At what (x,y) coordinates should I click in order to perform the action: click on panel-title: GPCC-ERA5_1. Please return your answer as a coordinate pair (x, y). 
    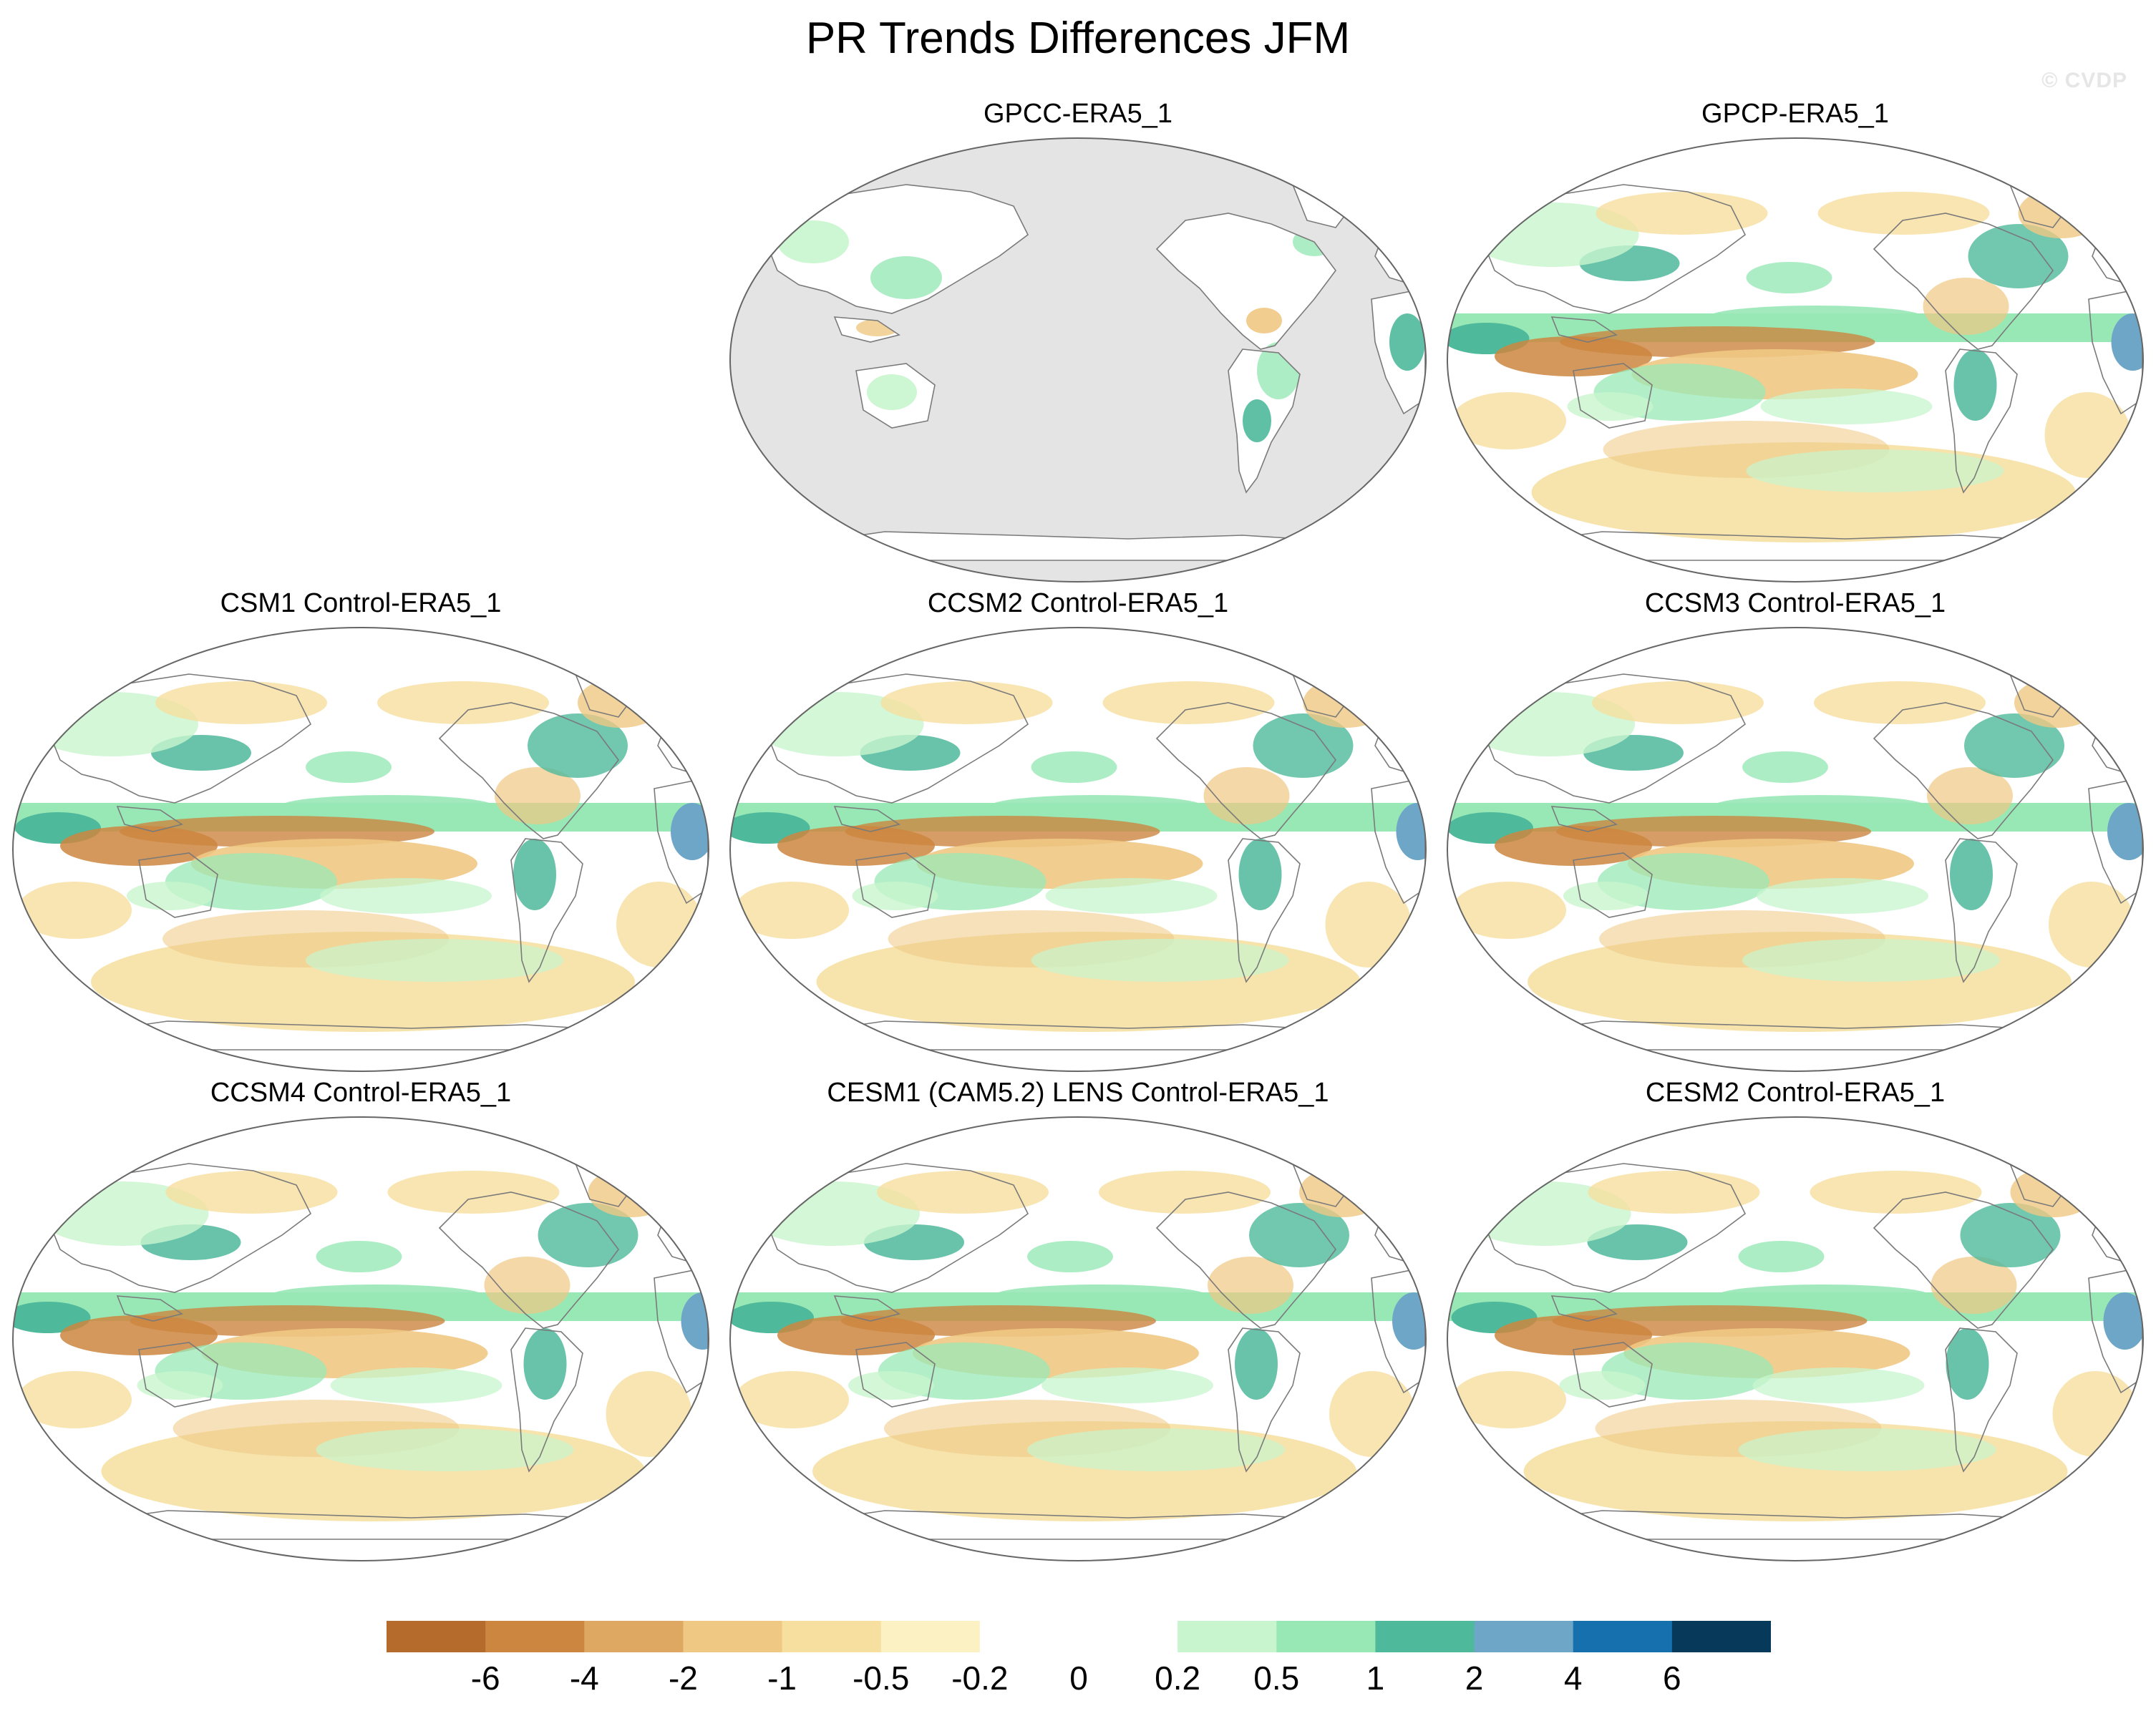
    Looking at the image, I should click on (1078, 114).